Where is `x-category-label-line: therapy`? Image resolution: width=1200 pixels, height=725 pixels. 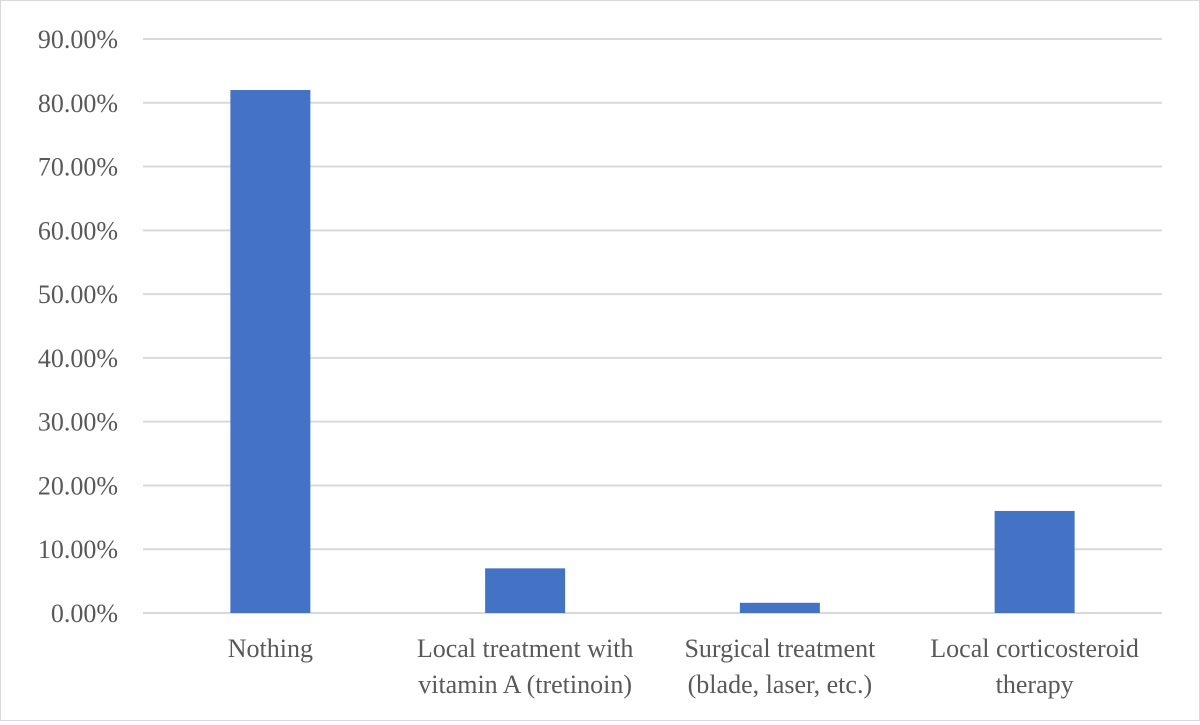
x-category-label-line: therapy is located at coordinates (1035, 684).